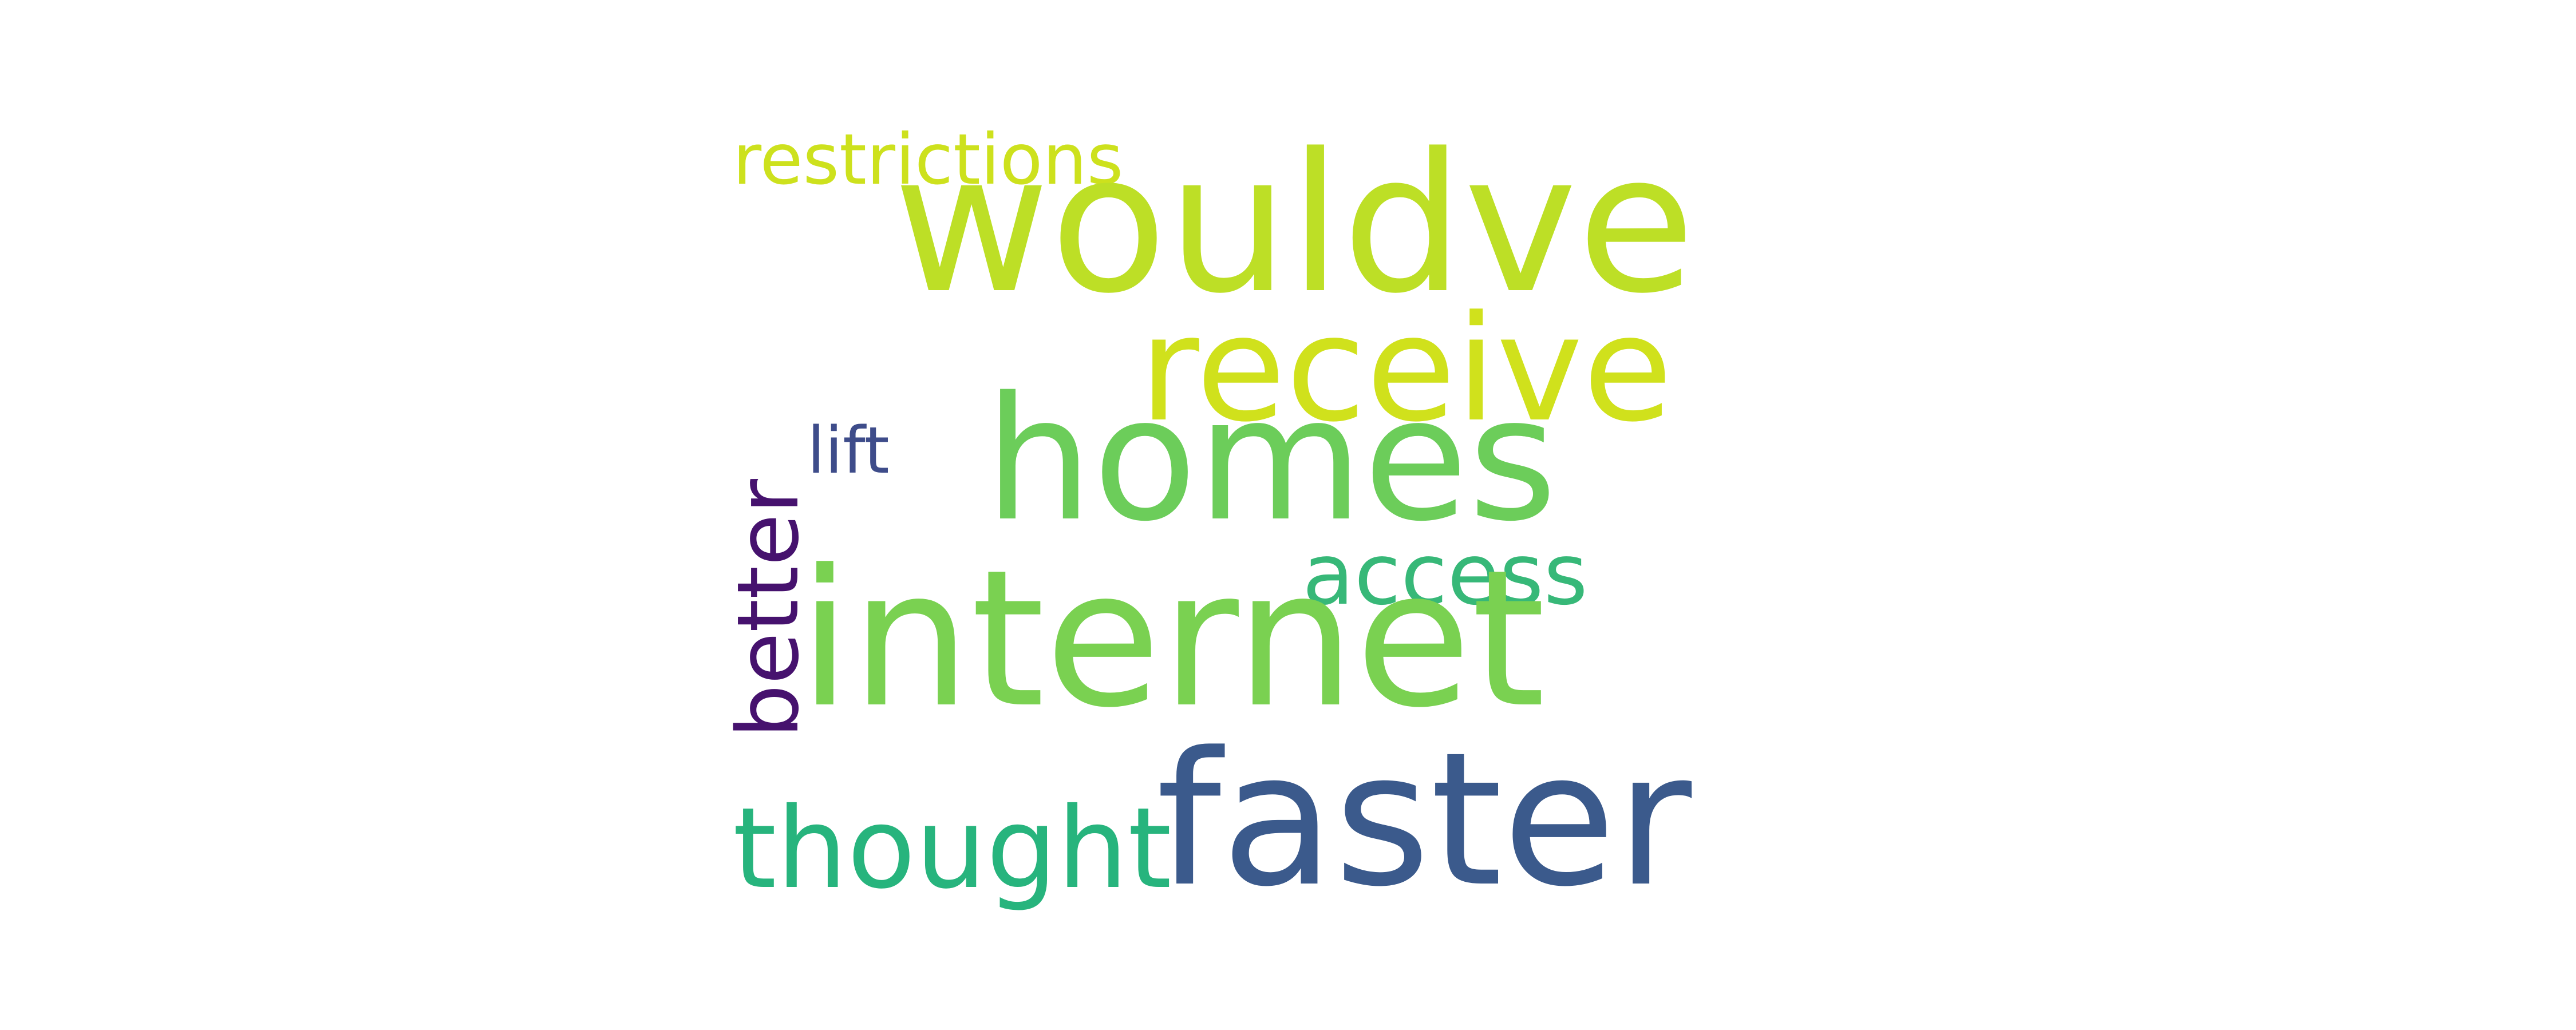  I want to click on word-internet: internet, so click(1172, 639).